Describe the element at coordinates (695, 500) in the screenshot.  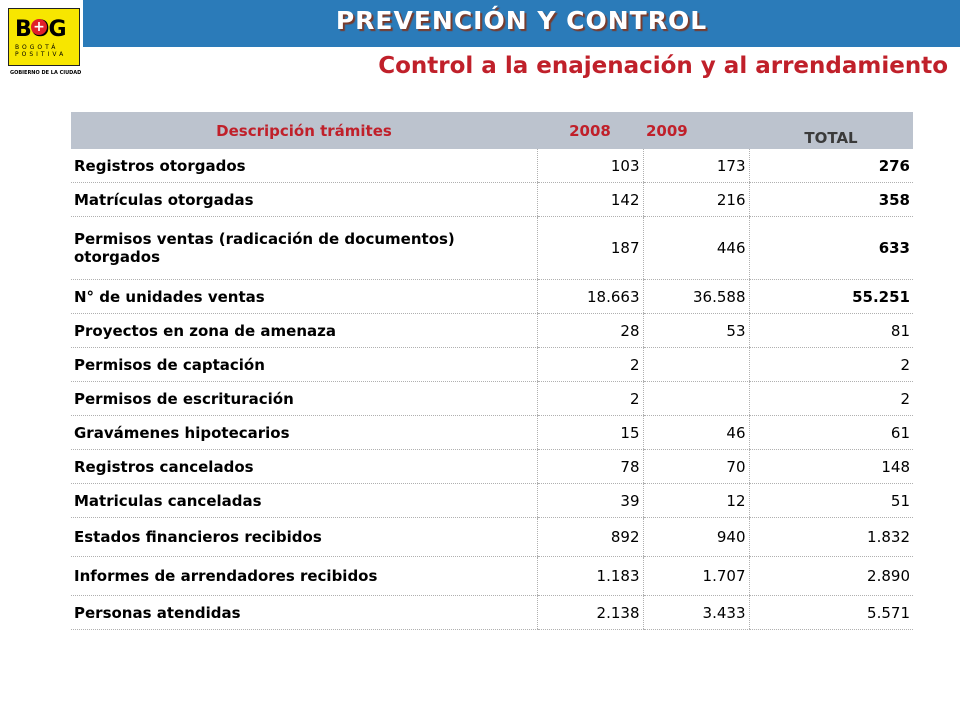
I see `cell-2009: 12` at that location.